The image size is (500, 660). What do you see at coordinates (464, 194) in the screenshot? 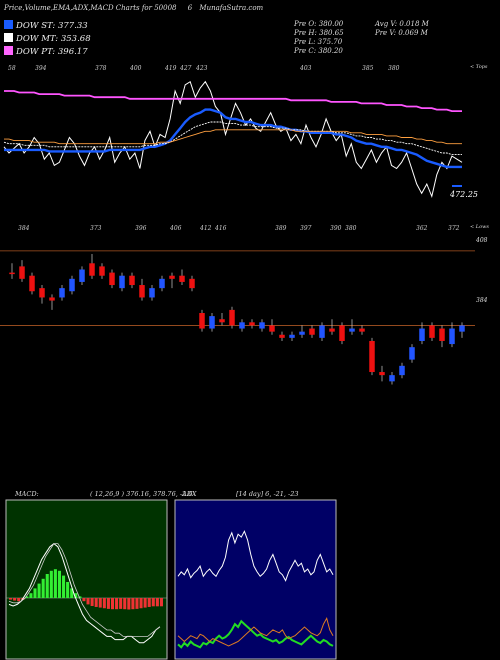
I see `last-price-label: 472.25` at bounding box center [464, 194].